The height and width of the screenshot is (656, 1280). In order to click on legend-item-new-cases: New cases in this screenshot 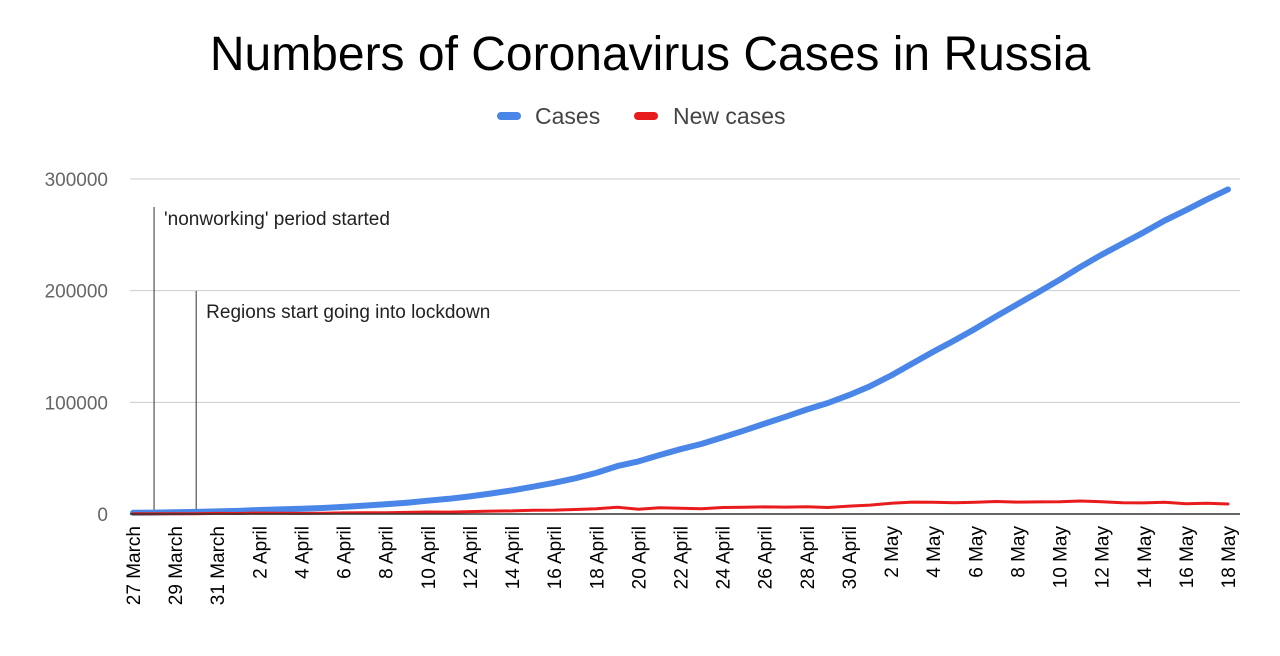, I will do `click(709, 116)`.